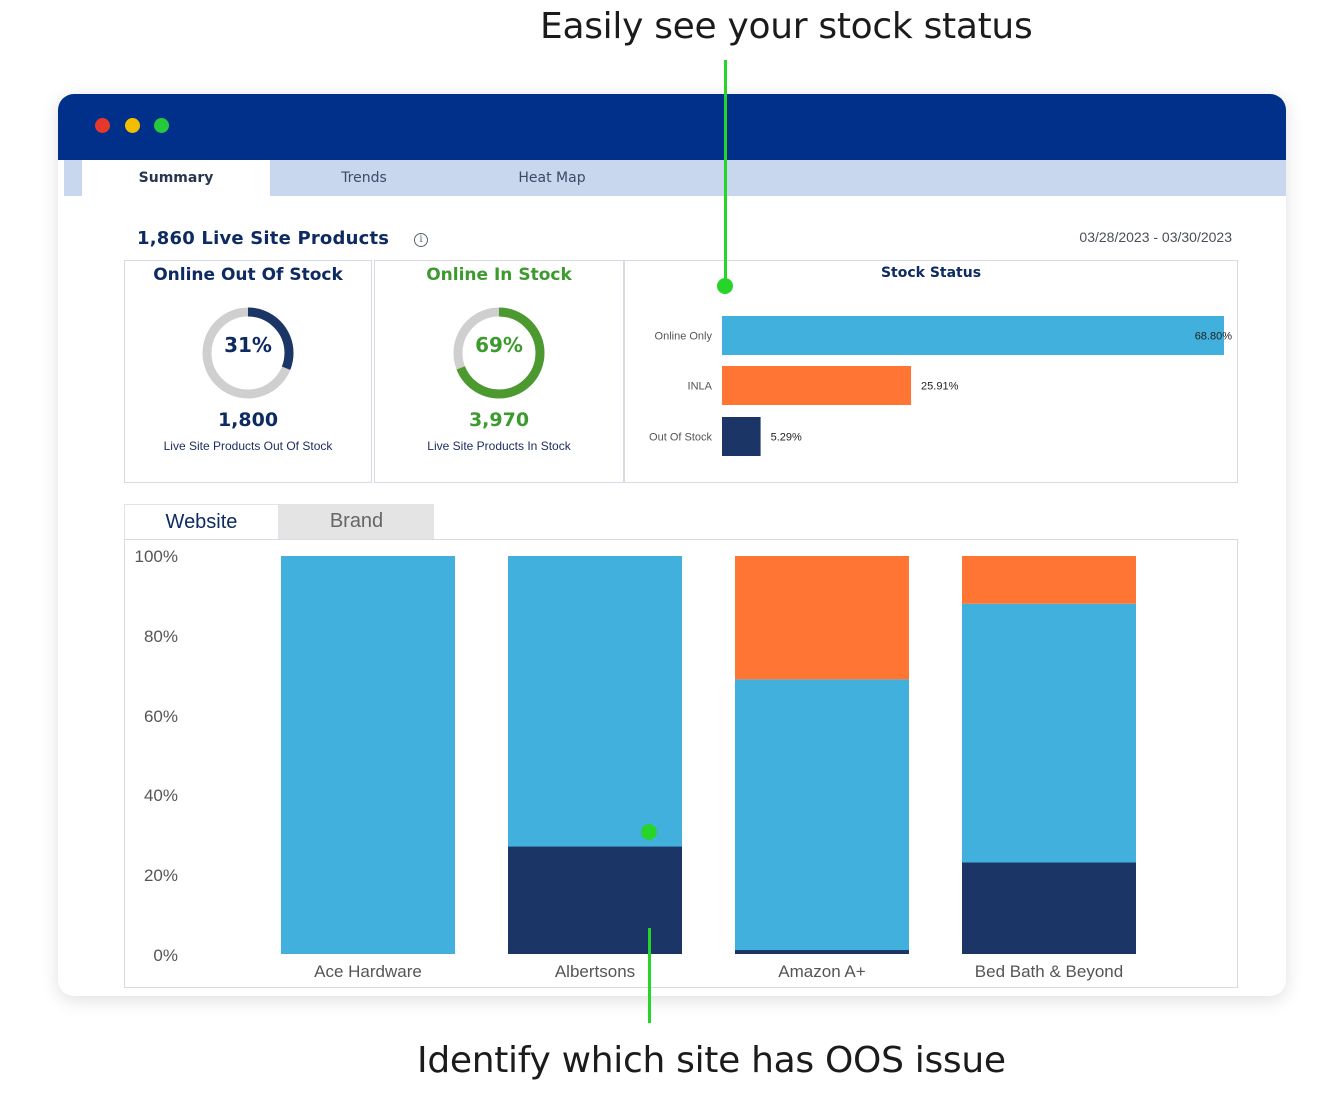  I want to click on out-of-stock-donut, so click(248, 353).